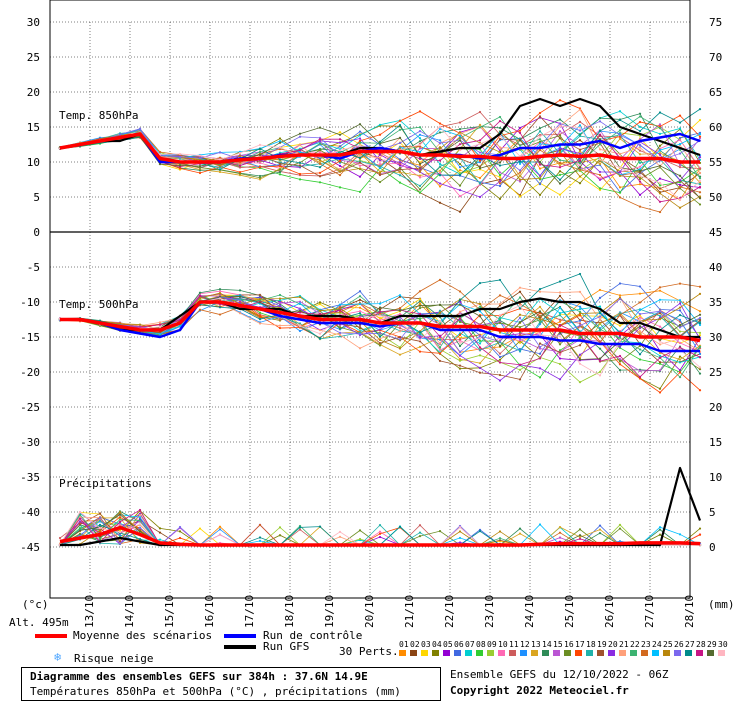 The height and width of the screenshot is (701, 740). I want to click on right-tick-label-500: 45, so click(715, 232).